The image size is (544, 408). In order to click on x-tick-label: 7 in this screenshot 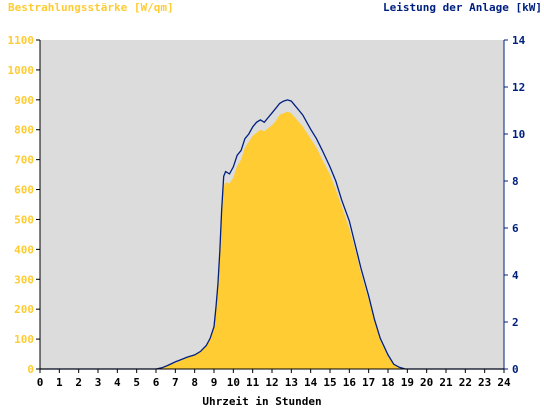, I will do `click(175, 382)`.